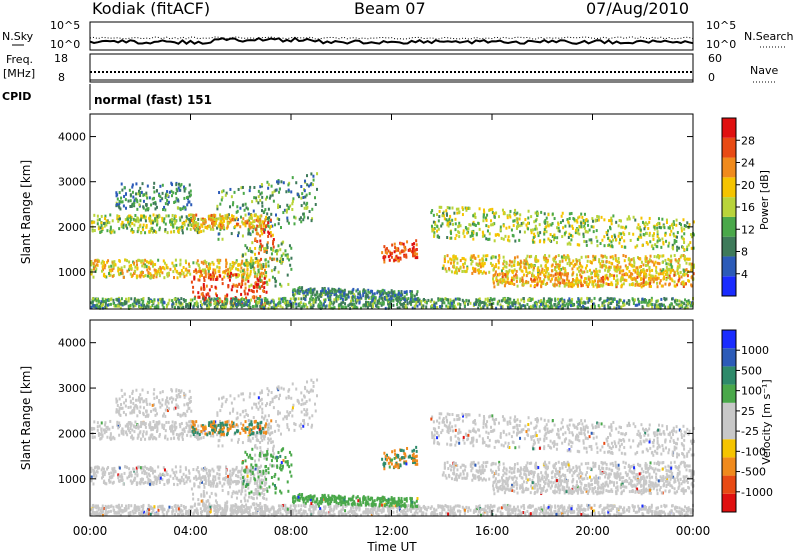  Describe the element at coordinates (729, 226) in the screenshot. I see `colorbar-swatch` at that location.